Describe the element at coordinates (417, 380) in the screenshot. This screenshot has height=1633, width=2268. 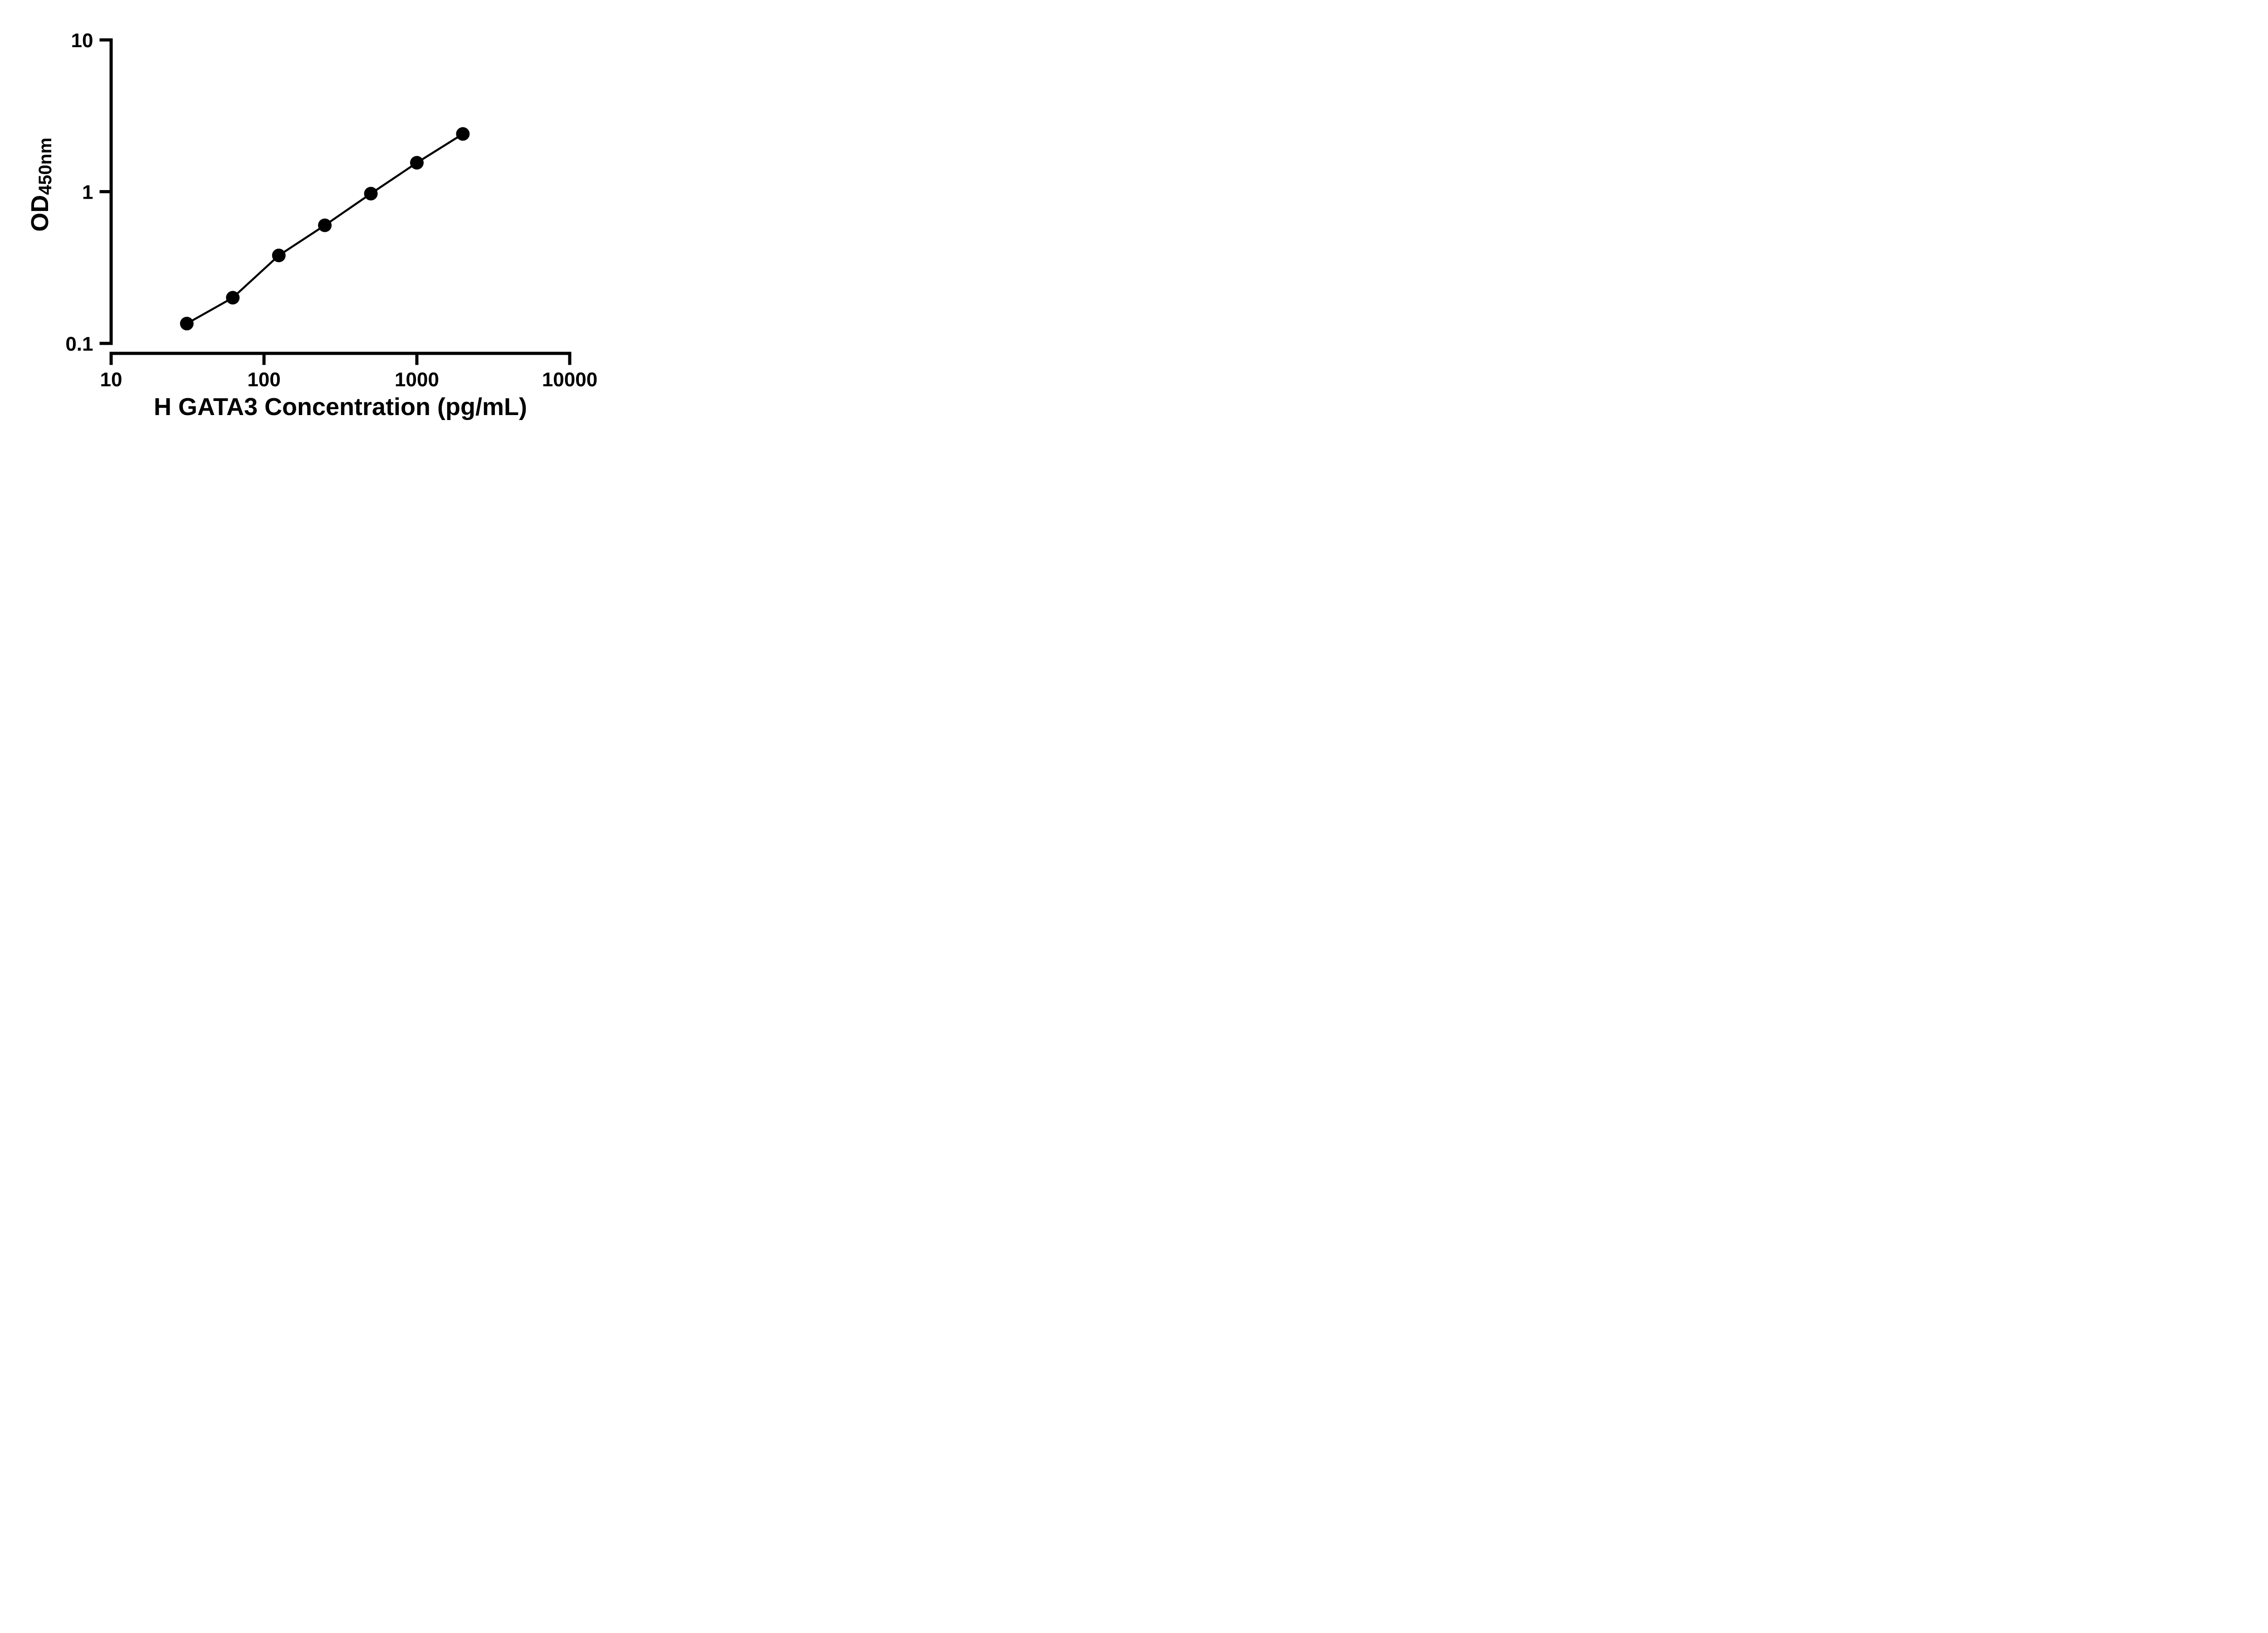
I see `x-tick-label: 1000` at that location.